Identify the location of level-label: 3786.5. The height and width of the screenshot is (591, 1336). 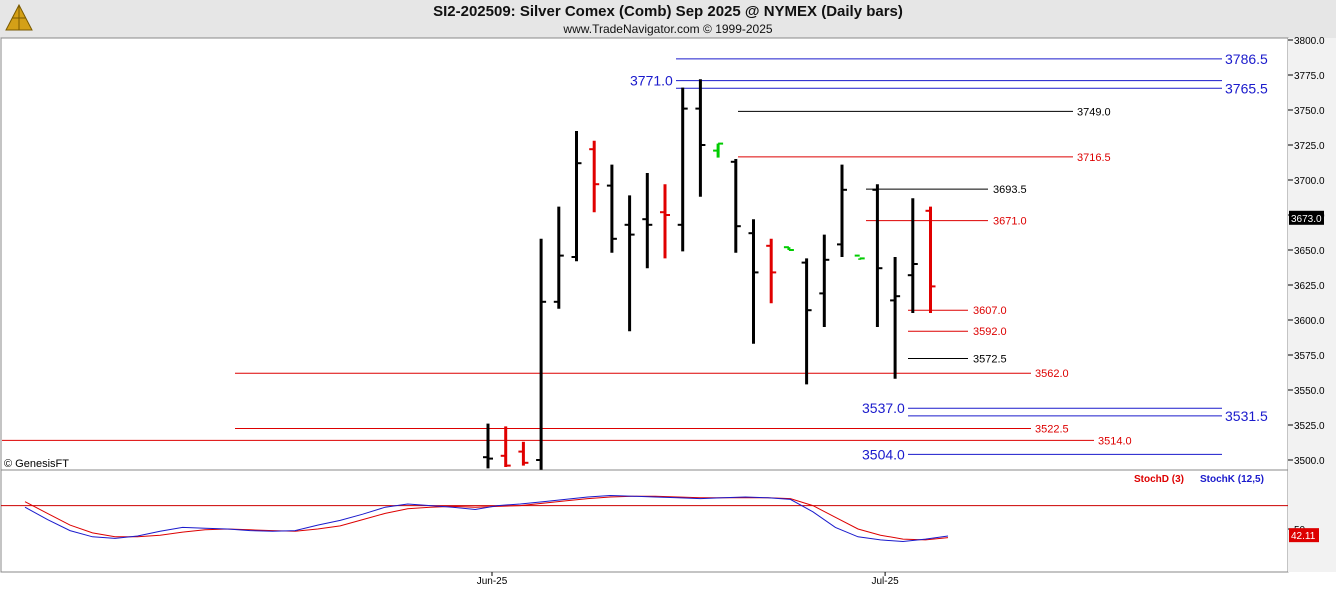
(1246, 59).